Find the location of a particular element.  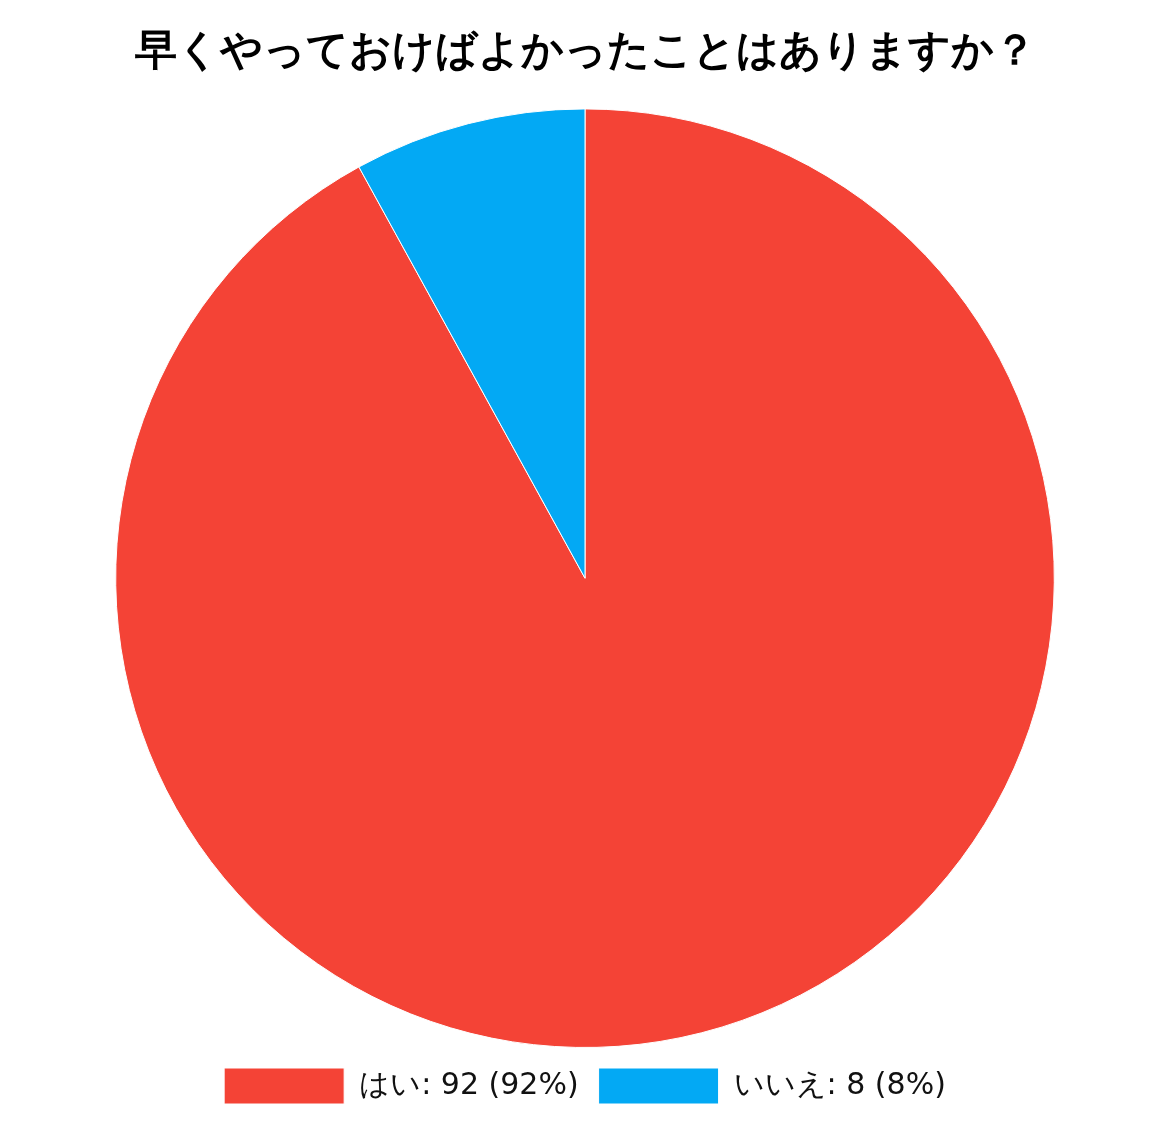

chart-title: 早くやっておけばよかったことはありますか？ is located at coordinates (584, 50).